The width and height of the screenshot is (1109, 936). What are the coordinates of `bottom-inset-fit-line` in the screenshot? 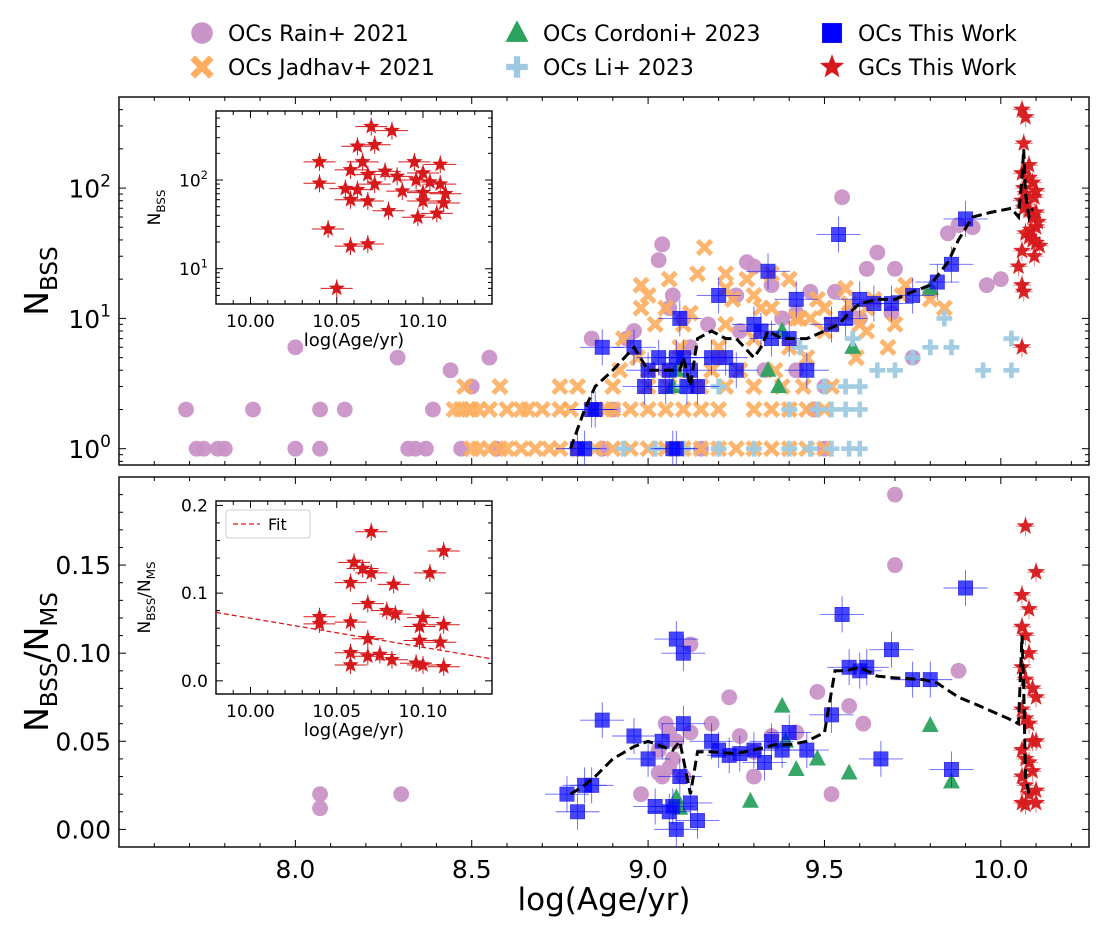 It's located at (354, 635).